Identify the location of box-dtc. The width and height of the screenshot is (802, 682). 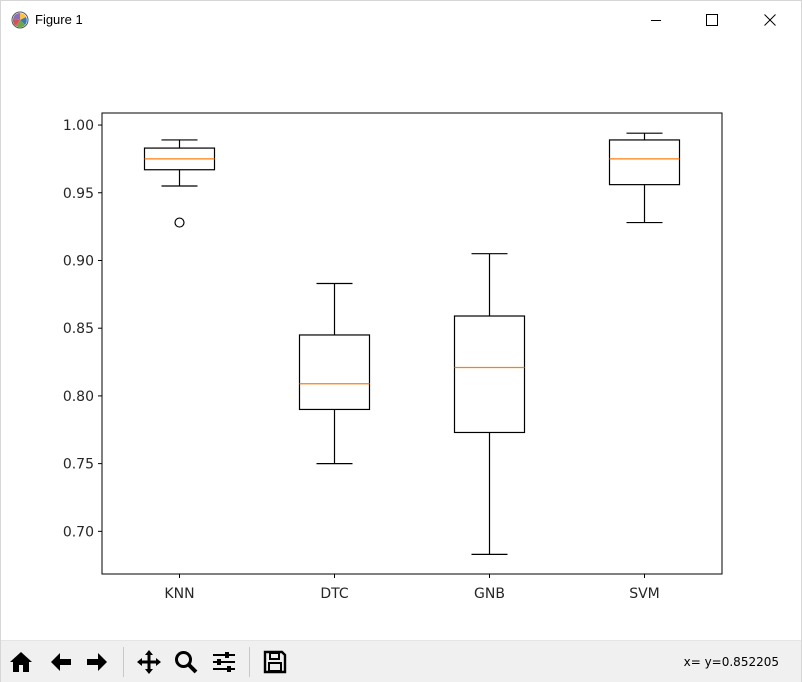
(334, 372).